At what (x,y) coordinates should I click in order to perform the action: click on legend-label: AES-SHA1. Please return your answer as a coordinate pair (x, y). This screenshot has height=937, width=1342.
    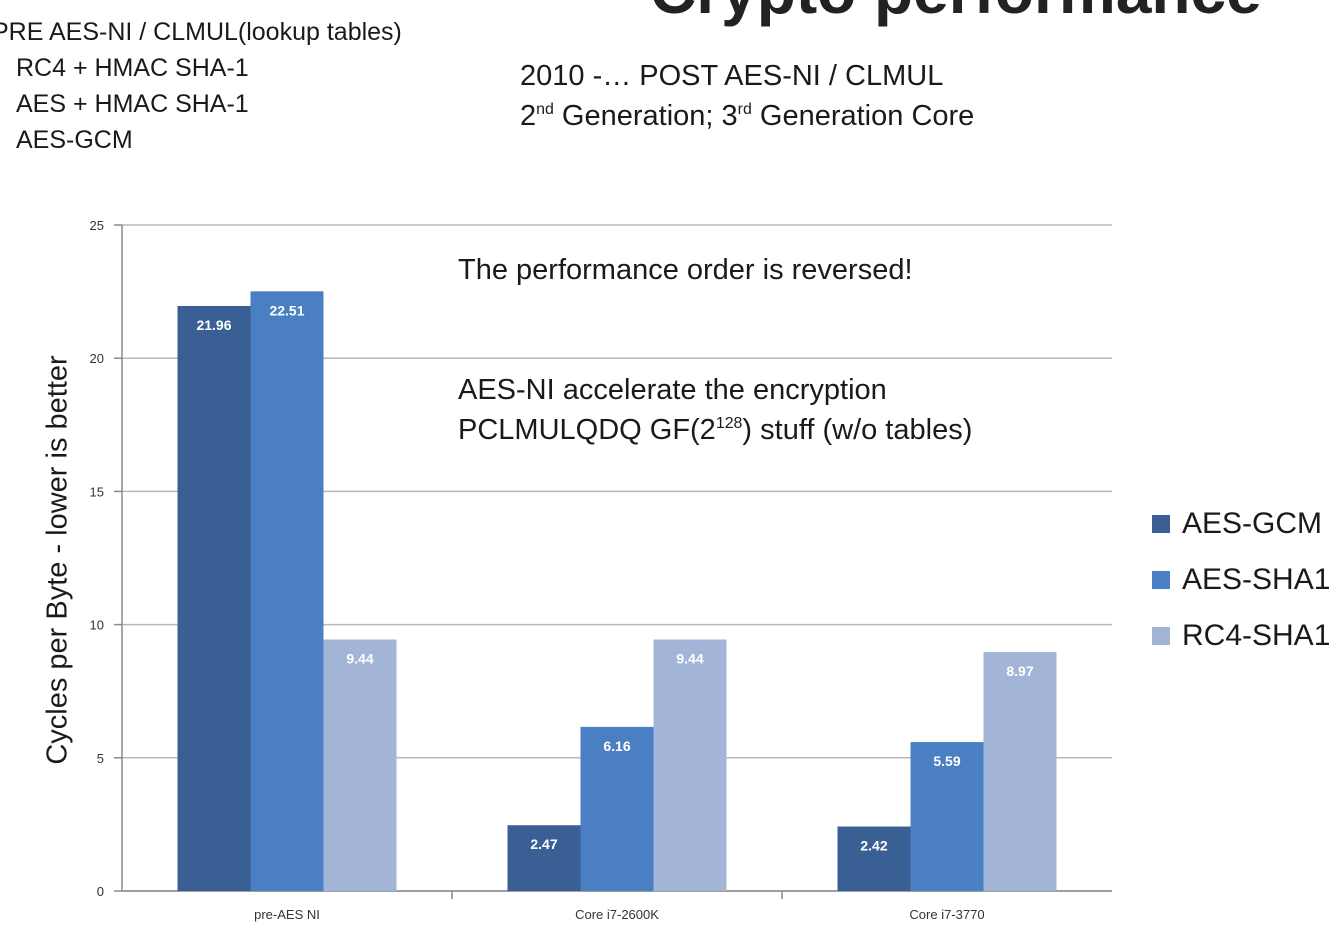
    Looking at the image, I should click on (1256, 579).